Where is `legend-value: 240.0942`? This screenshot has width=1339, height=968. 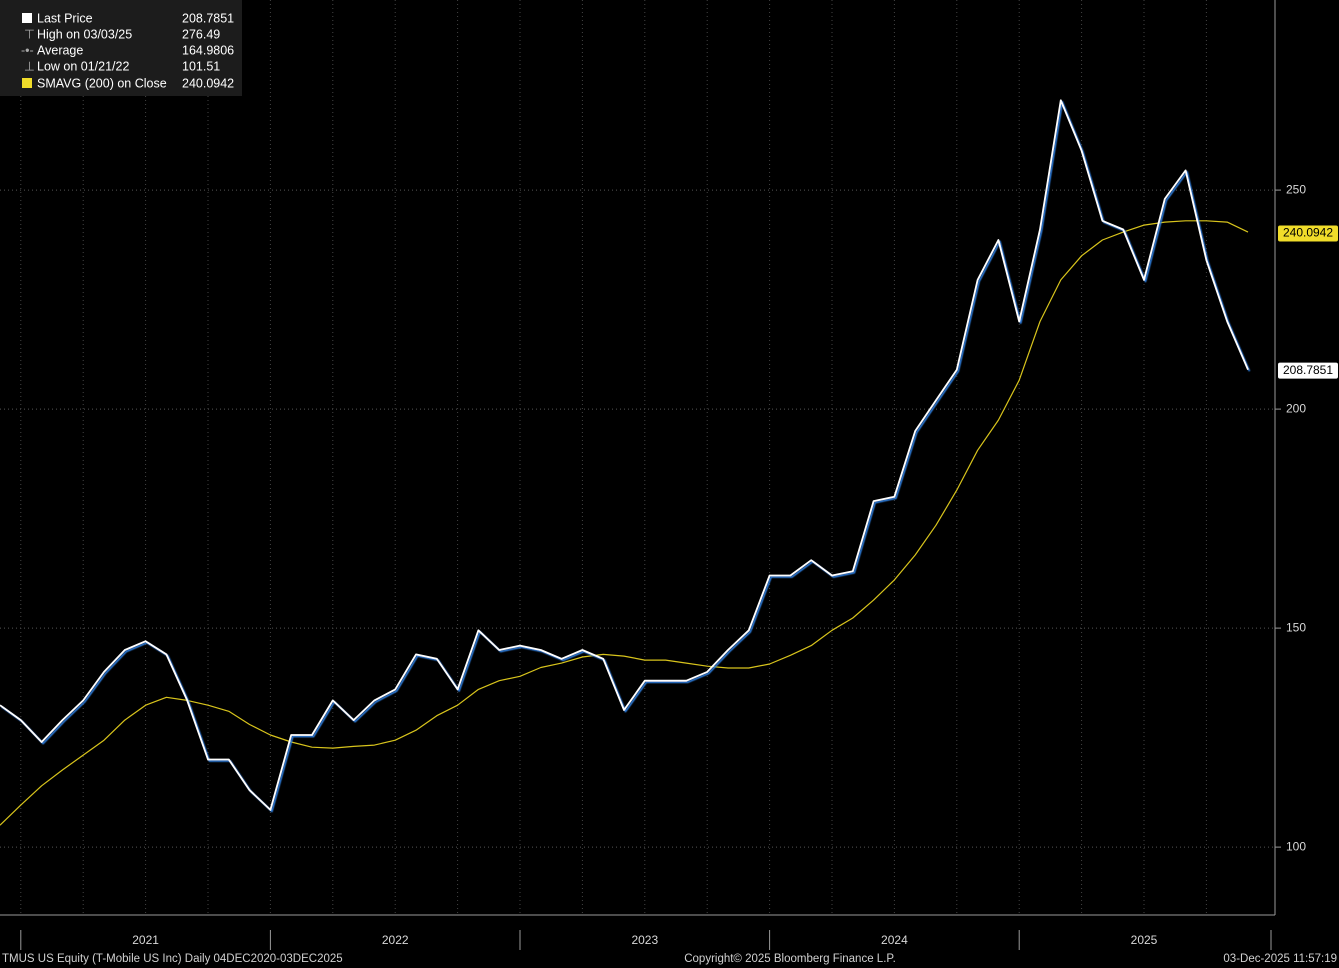 legend-value: 240.0942 is located at coordinates (208, 83).